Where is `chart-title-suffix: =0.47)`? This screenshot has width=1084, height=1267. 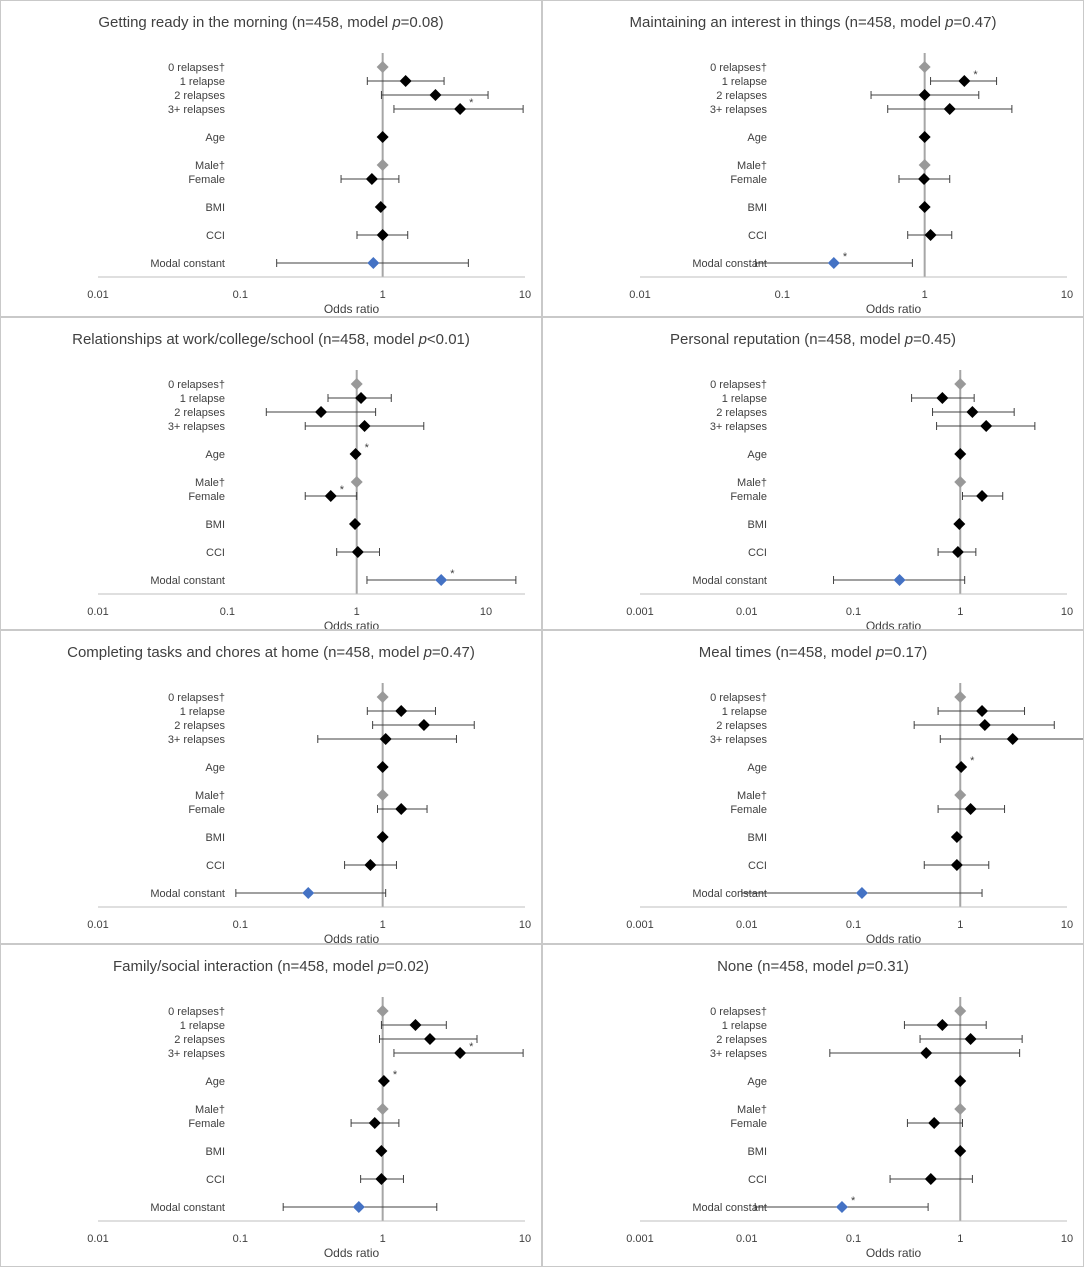
chart-title-suffix: =0.47) is located at coordinates (453, 652).